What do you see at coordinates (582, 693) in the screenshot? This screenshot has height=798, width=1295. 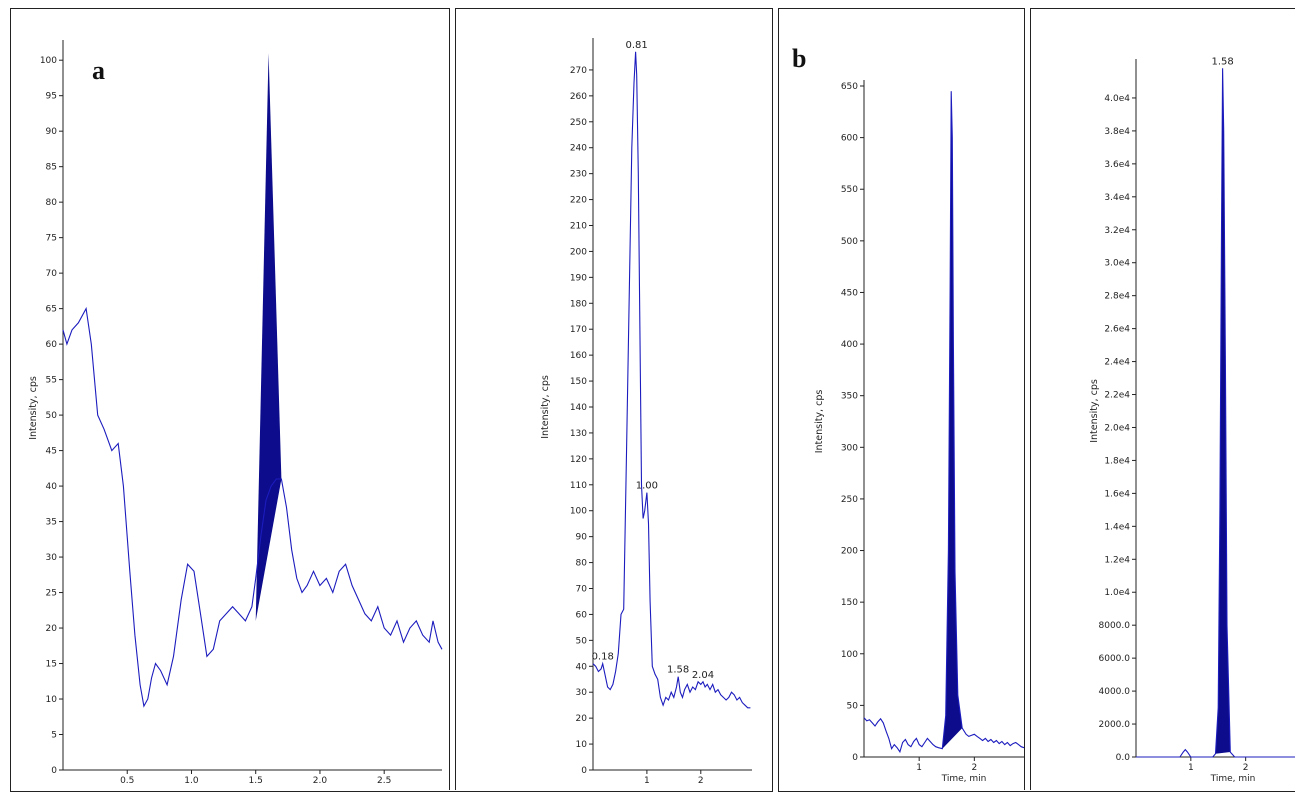 I see `chart-a2-ytick-label: 30` at bounding box center [582, 693].